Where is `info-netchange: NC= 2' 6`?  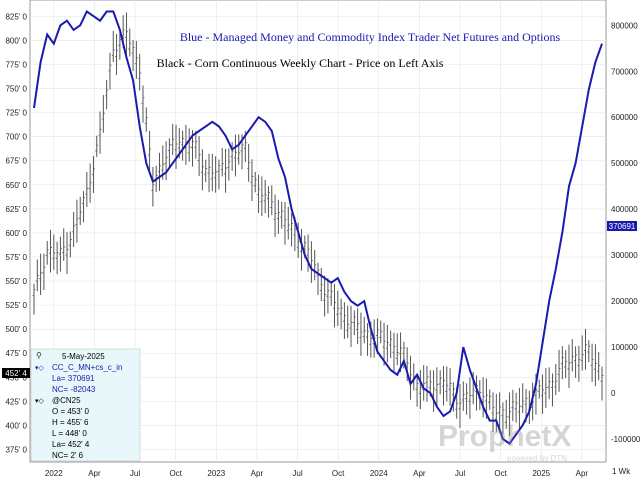
info-netchange: NC= 2' 6 is located at coordinates (68, 455).